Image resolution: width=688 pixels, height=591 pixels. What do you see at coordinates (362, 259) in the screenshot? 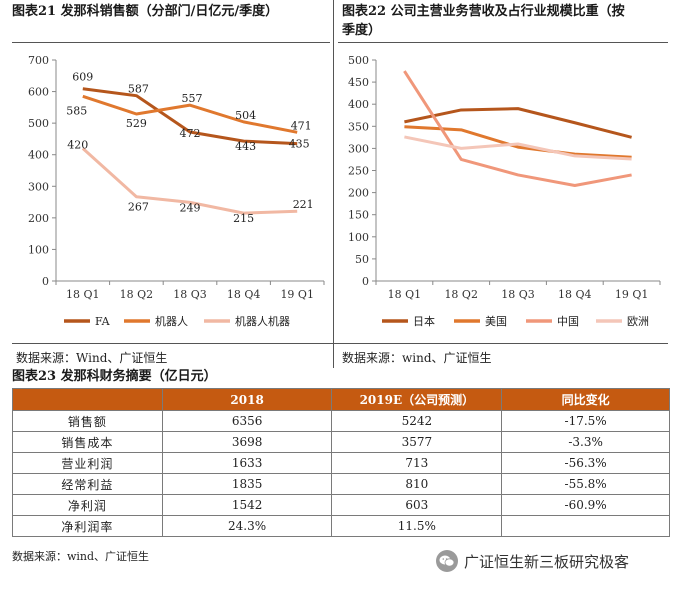
I see `y-tick-label: 50` at bounding box center [362, 259].